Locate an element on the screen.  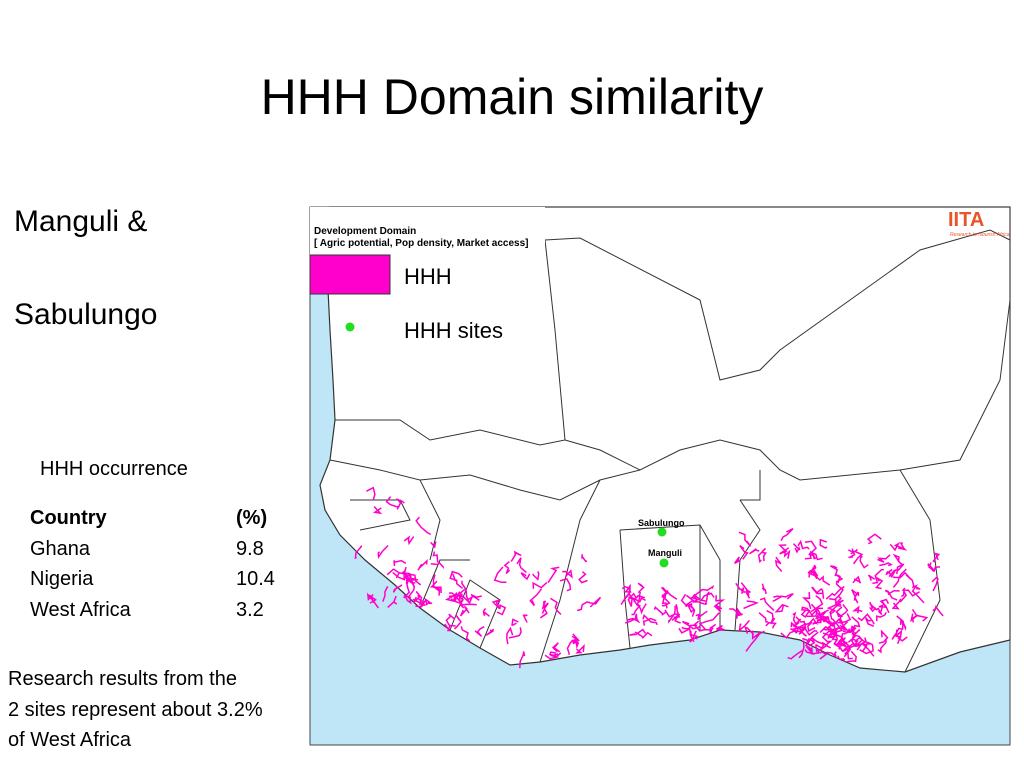
table-header: Country is located at coordinates (68, 518).